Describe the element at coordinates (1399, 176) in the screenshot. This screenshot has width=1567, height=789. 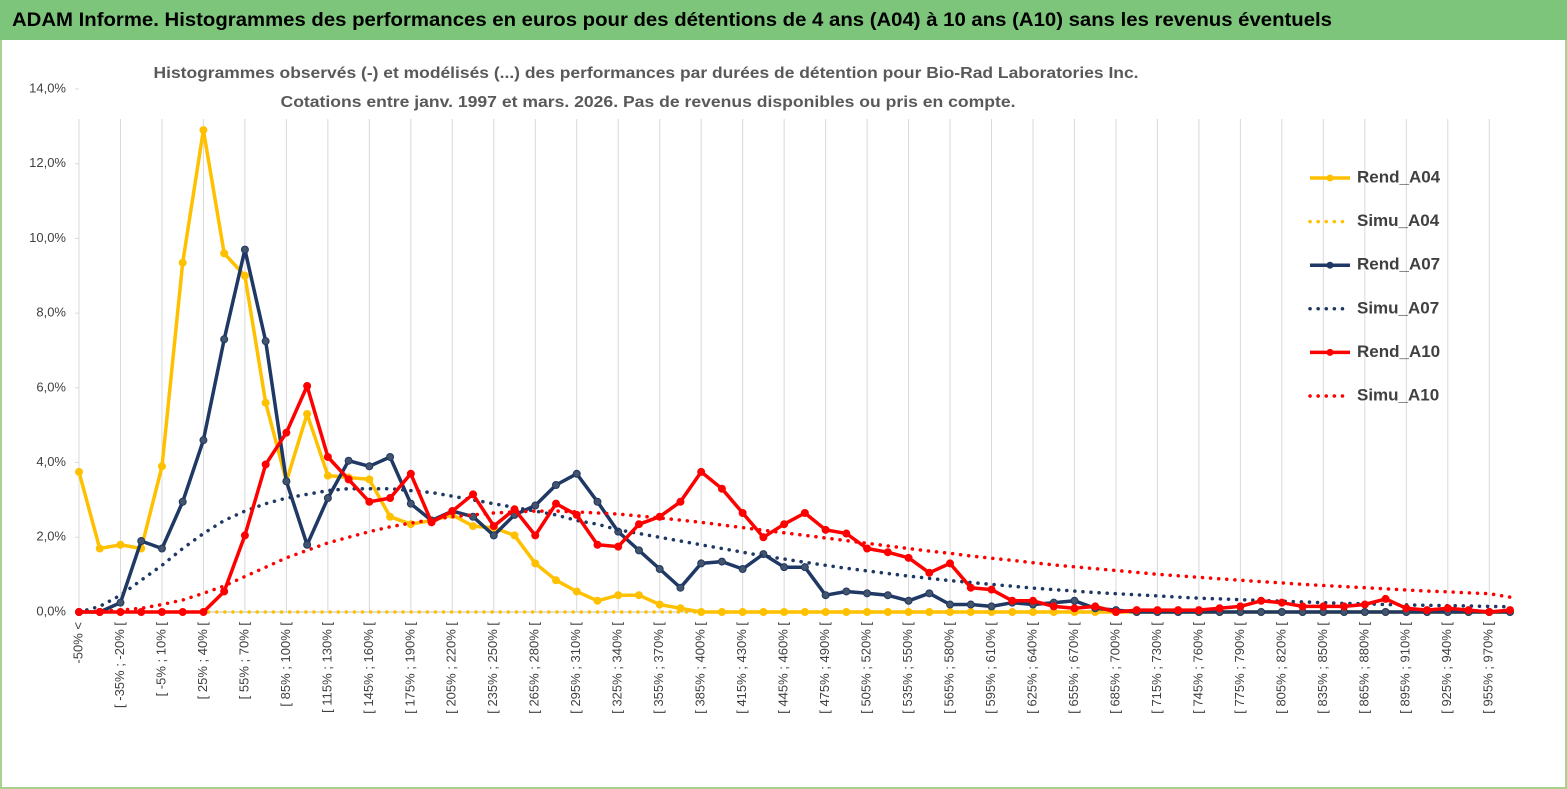
I see `legend-label: Rend_A04` at that location.